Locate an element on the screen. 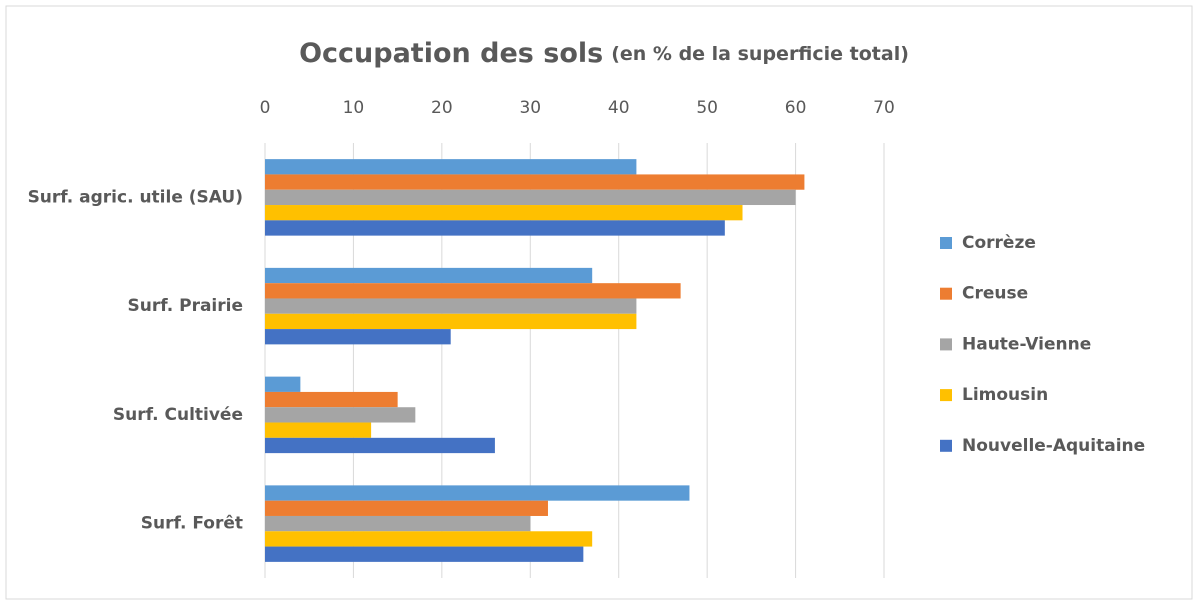 The height and width of the screenshot is (605, 1198). x-tick-label: 20 is located at coordinates (442, 108).